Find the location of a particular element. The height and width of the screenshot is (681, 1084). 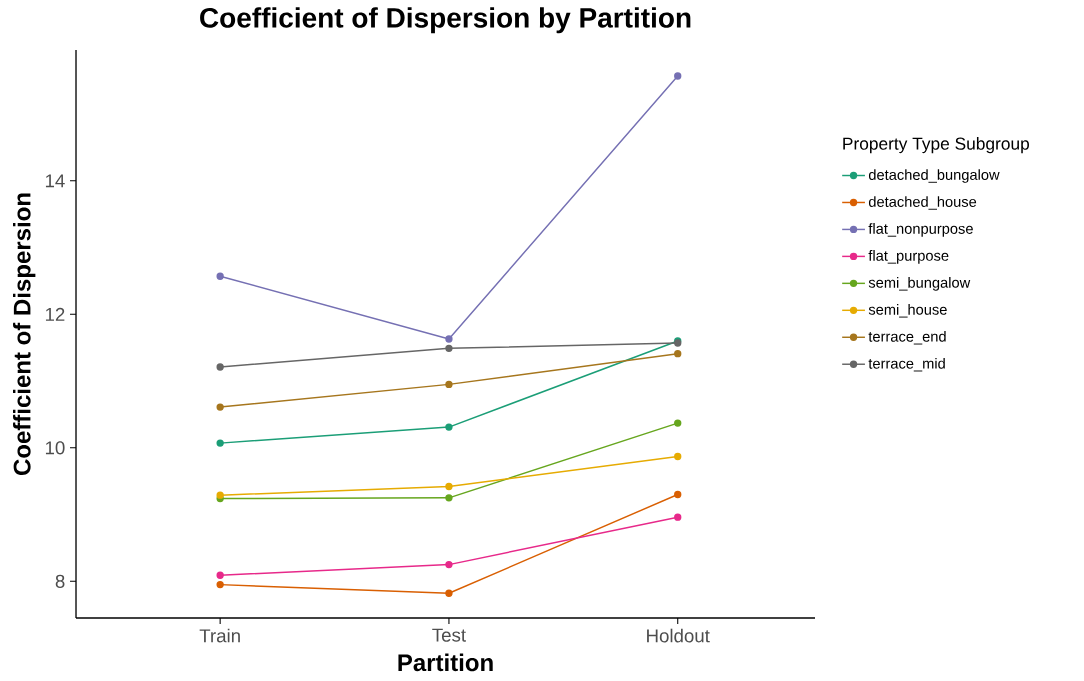

y-tick-label: 12 is located at coordinates (55, 314).